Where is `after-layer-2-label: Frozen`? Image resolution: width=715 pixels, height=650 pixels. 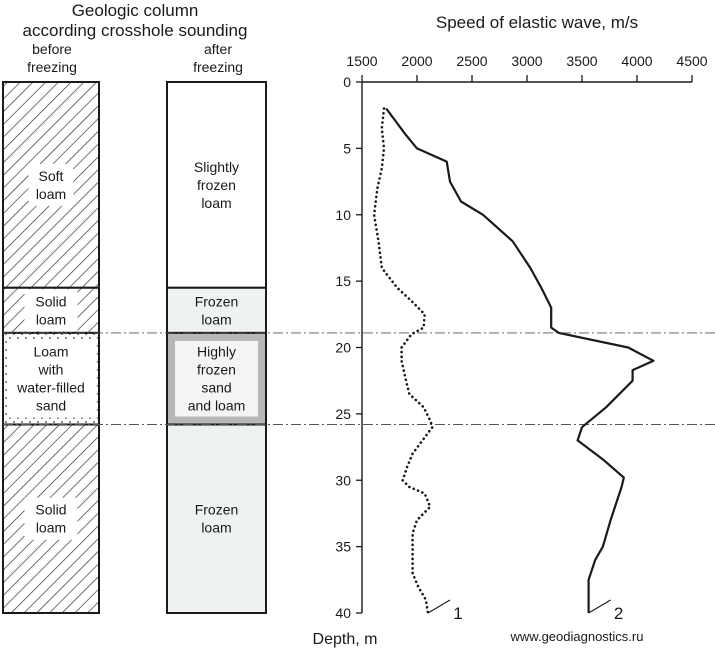
after-layer-2-label: Frozen is located at coordinates (217, 301).